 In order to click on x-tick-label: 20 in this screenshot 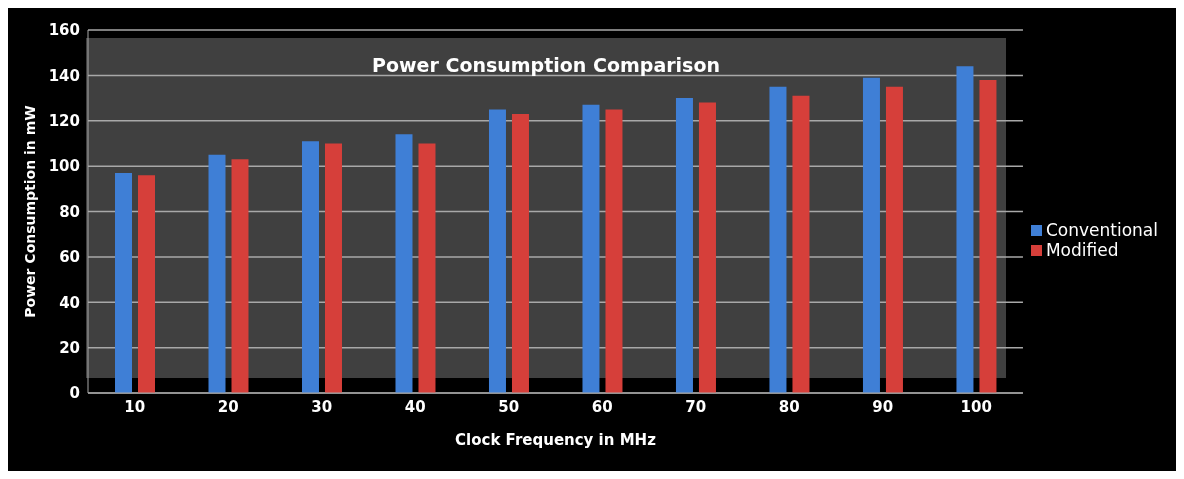, I will do `click(228, 406)`.